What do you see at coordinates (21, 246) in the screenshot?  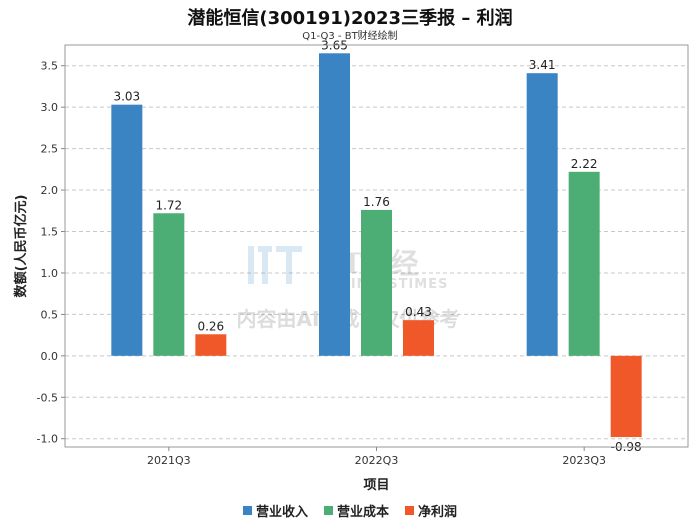 I see `y-axis-title: 数额(人民币亿元)` at bounding box center [21, 246].